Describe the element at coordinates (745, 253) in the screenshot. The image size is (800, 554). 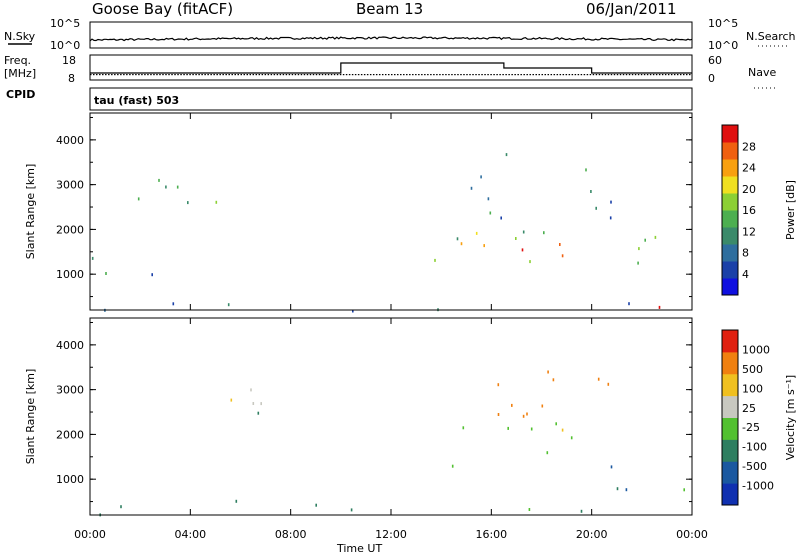
I see `colorbar-tick-label: 8` at that location.